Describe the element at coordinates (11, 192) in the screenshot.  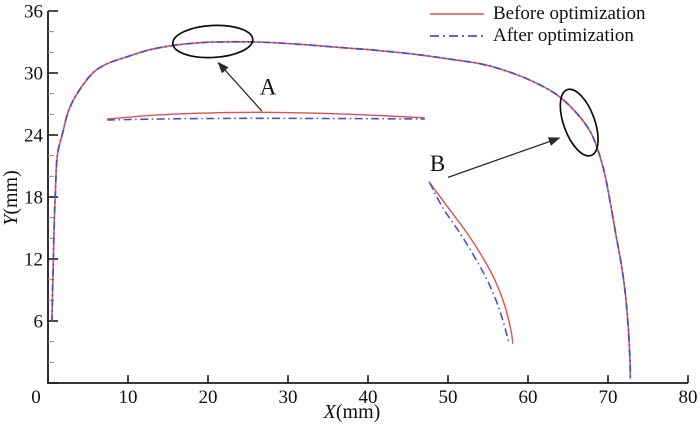
I see `y-axis-label-unit: (mm)` at that location.